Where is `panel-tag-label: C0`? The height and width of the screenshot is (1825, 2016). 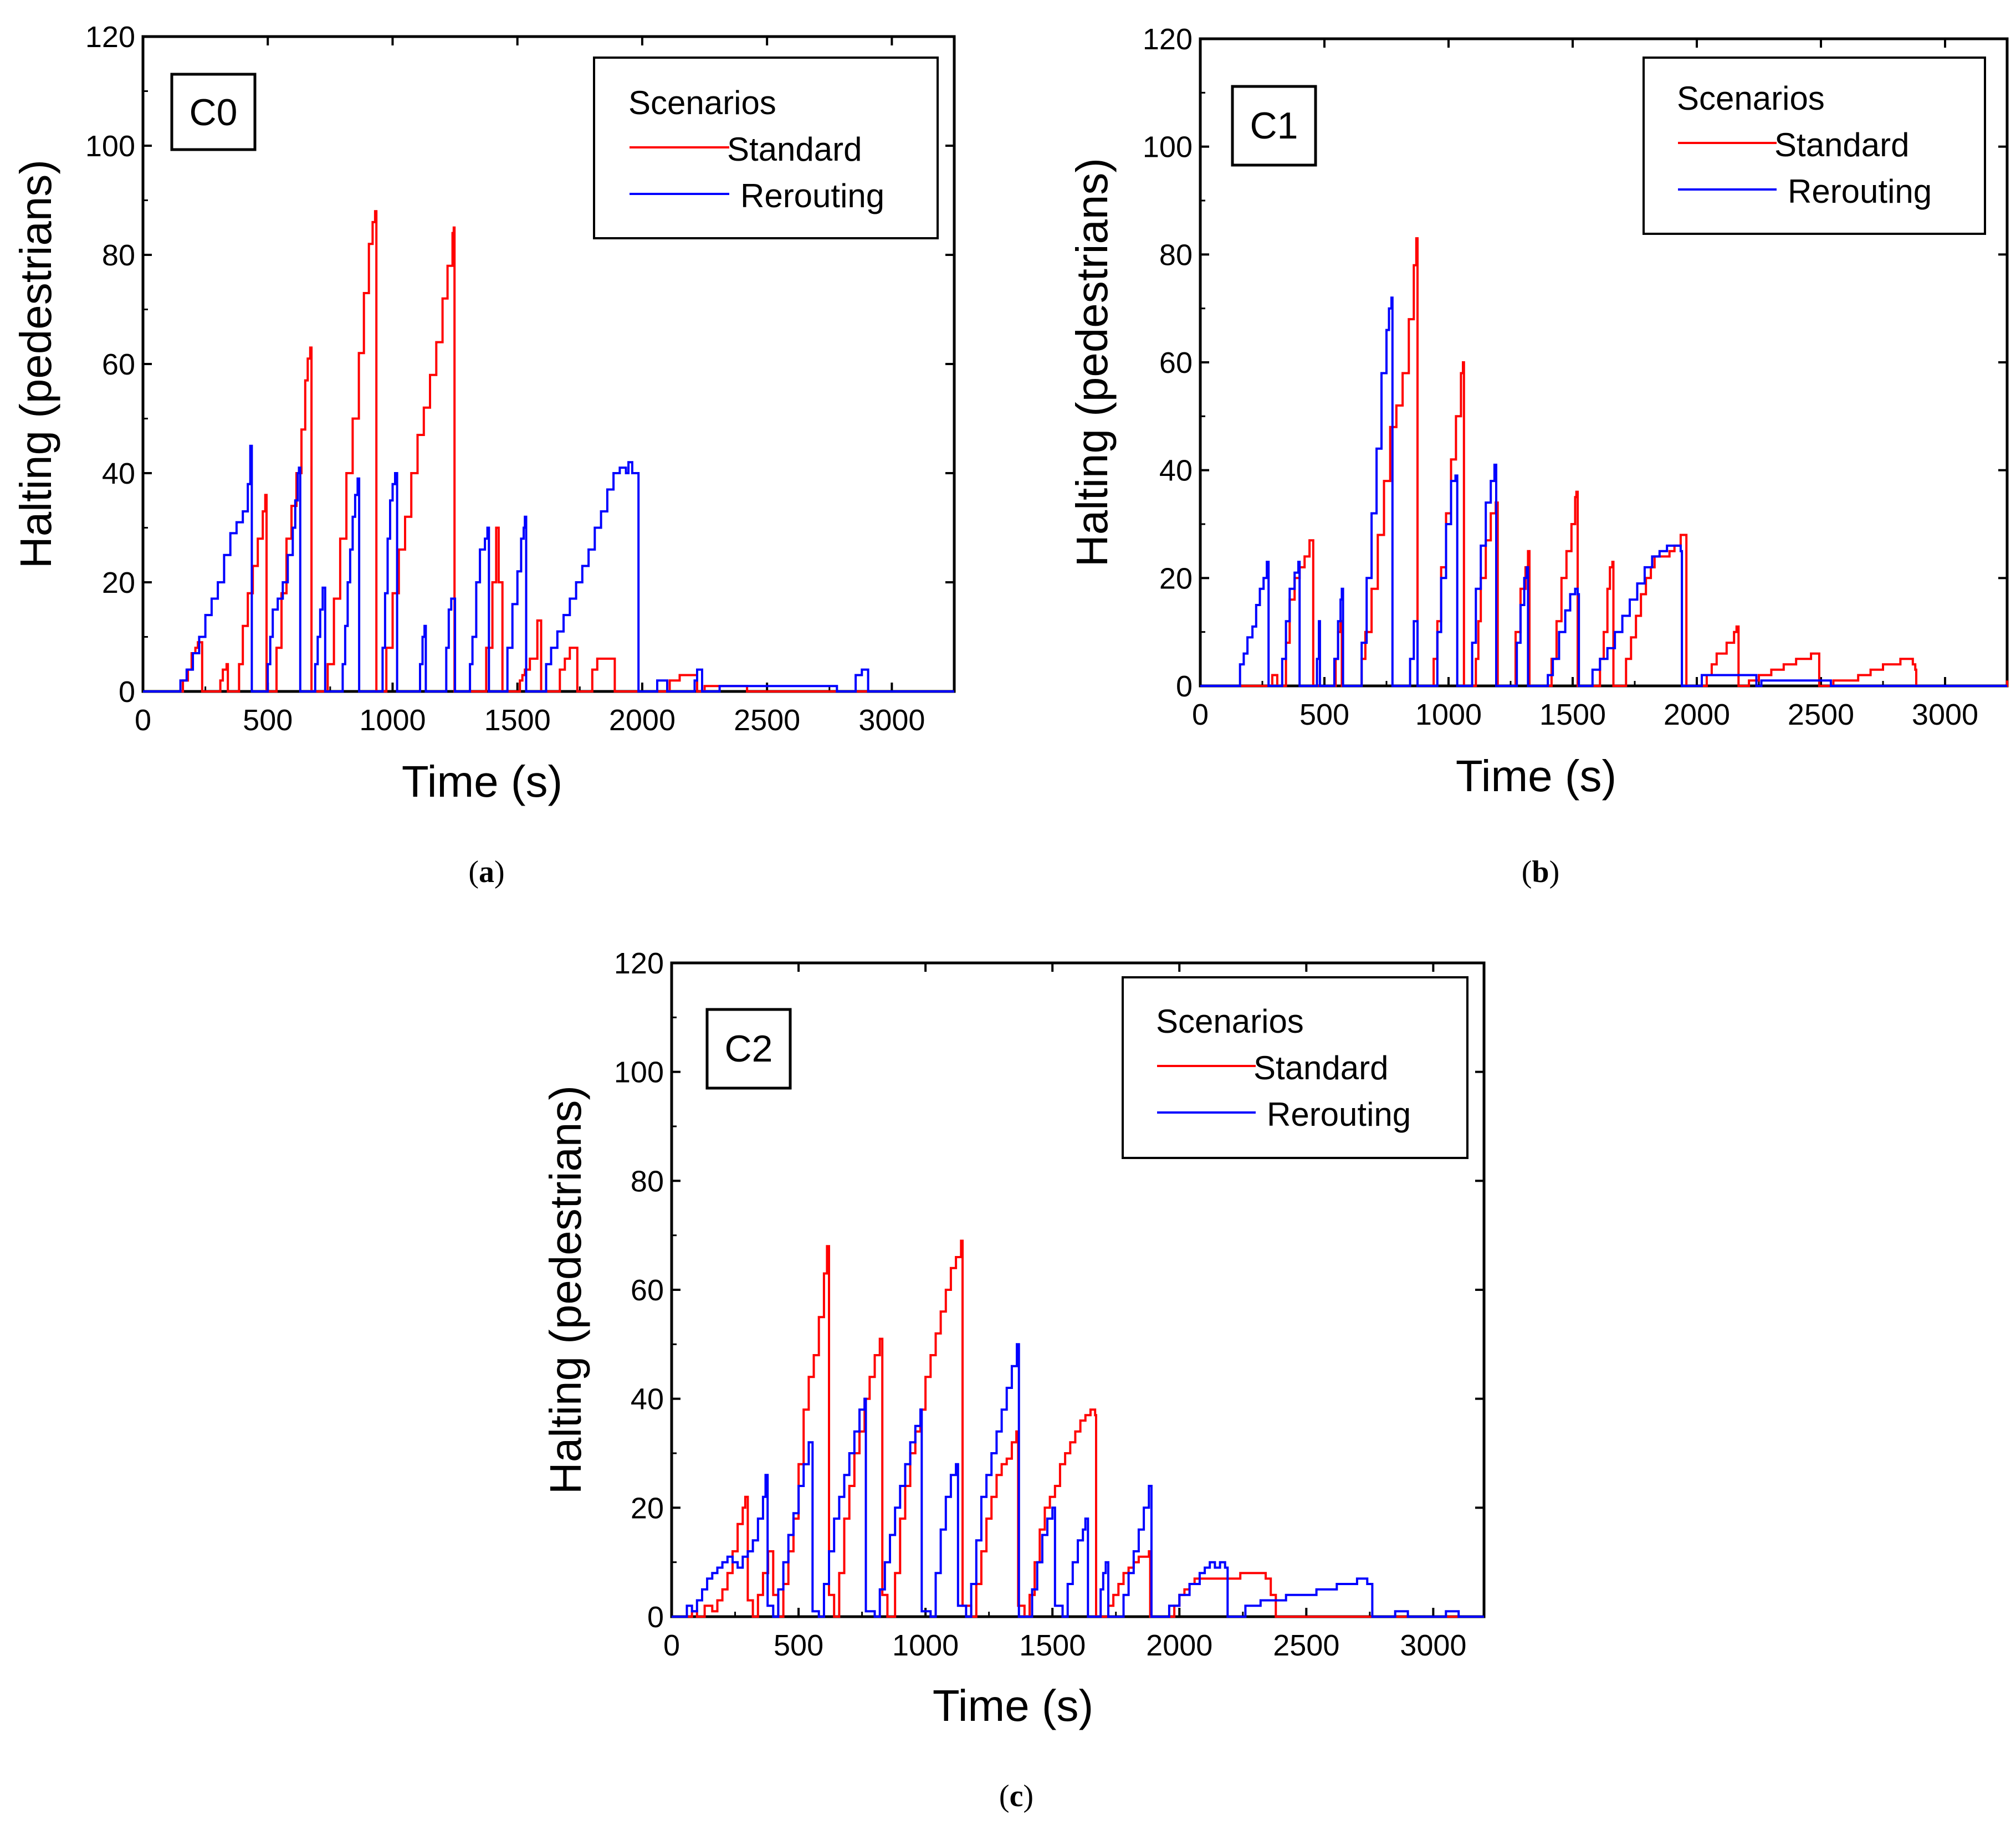 panel-tag-label: C0 is located at coordinates (214, 112).